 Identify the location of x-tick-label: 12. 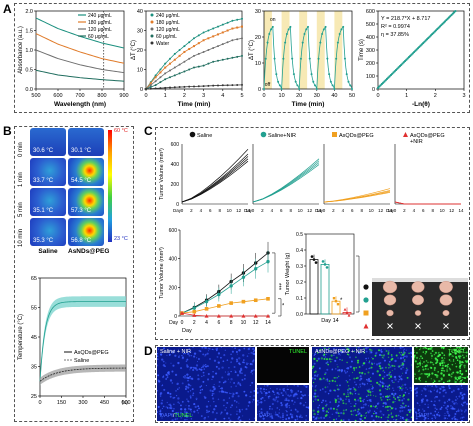
(452, 210).